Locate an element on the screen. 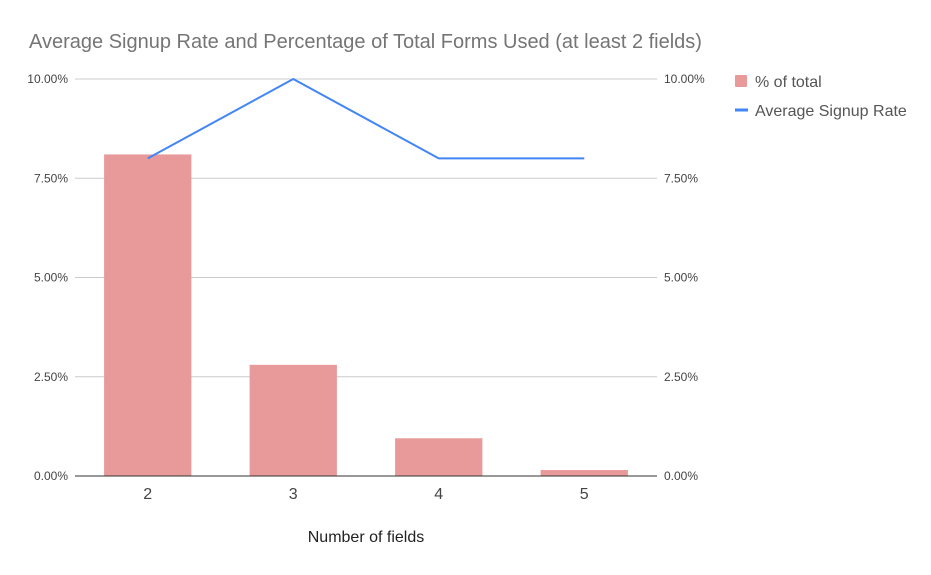  series-line is located at coordinates (366, 118).